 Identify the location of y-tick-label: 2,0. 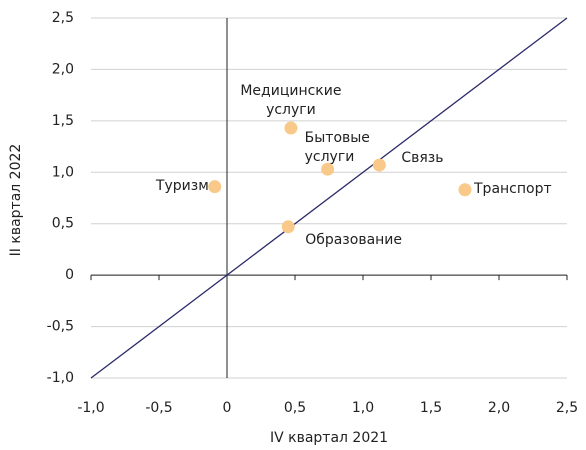
(63, 69).